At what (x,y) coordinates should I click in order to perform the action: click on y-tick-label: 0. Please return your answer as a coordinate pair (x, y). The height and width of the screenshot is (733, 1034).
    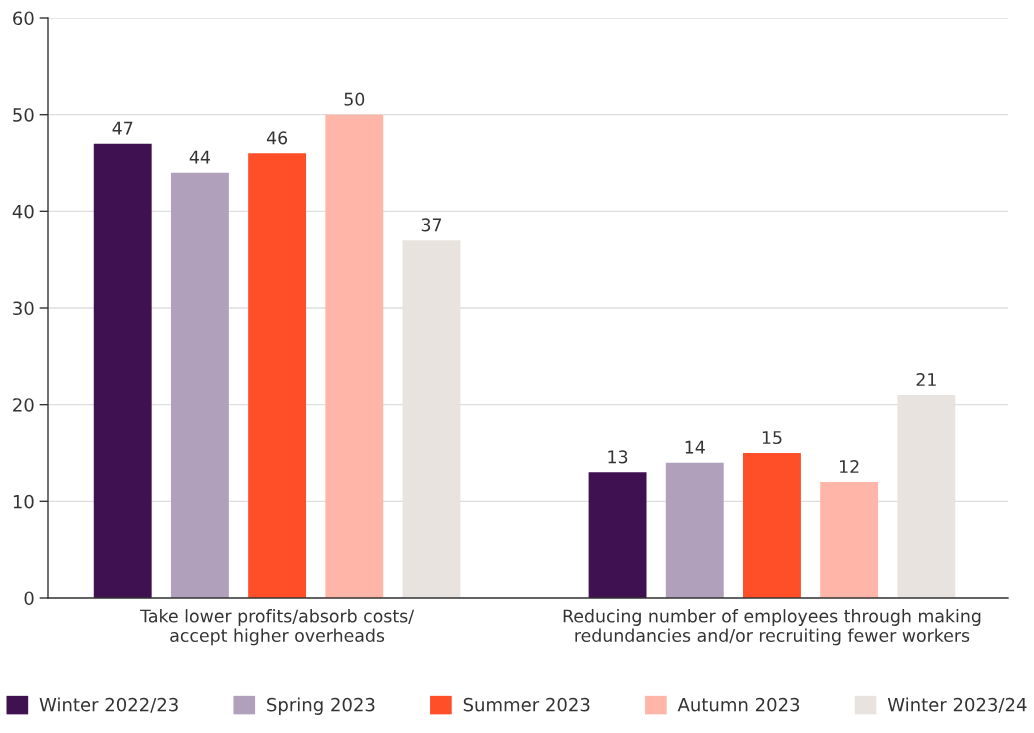
    Looking at the image, I should click on (29, 598).